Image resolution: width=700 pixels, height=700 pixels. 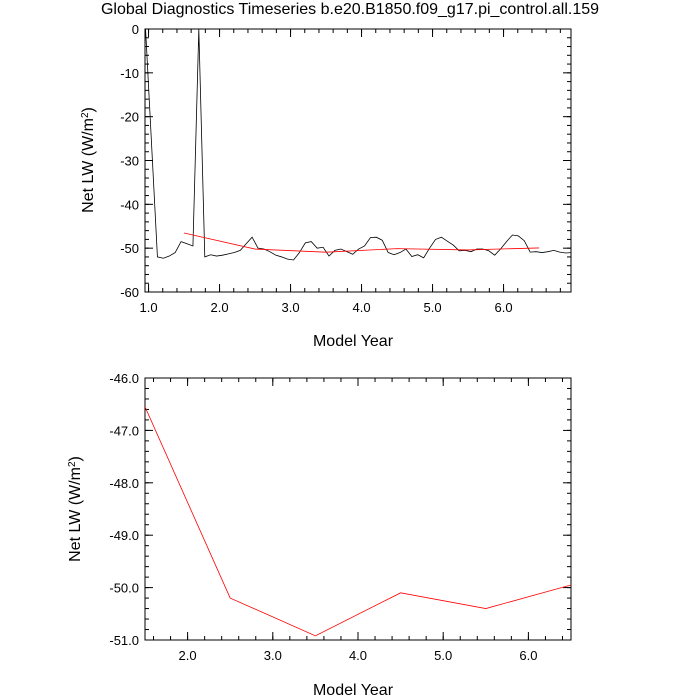 What do you see at coordinates (129, 204) in the screenshot?
I see `y-tick-label: -40` at bounding box center [129, 204].